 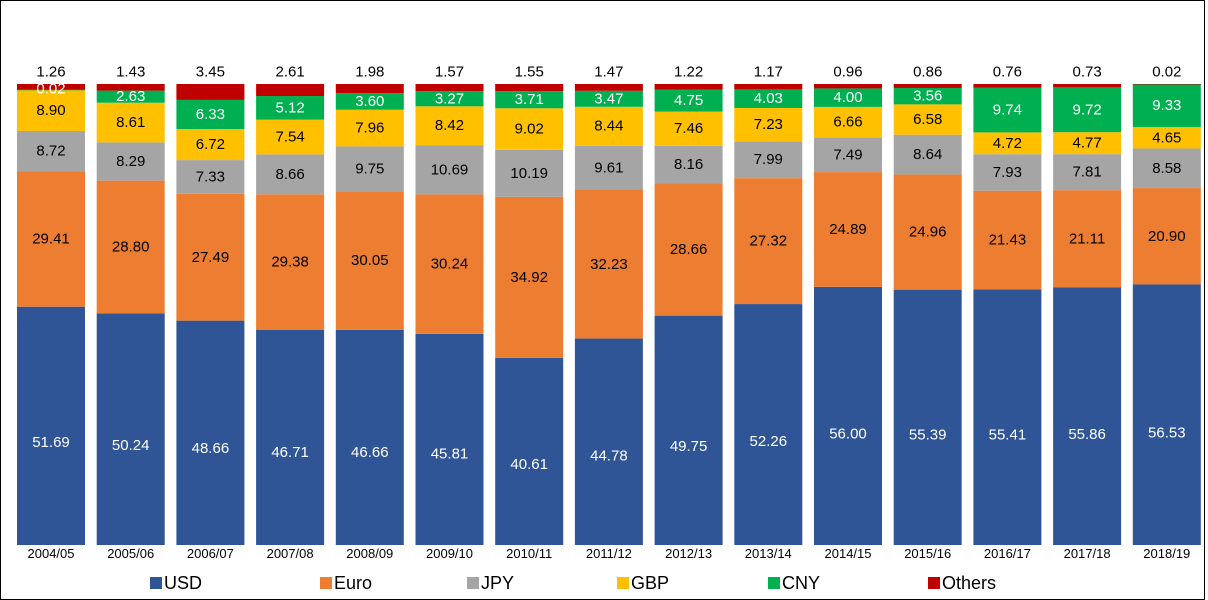 What do you see at coordinates (769, 441) in the screenshot?
I see `data-label-usd-2013-14: 52.26` at bounding box center [769, 441].